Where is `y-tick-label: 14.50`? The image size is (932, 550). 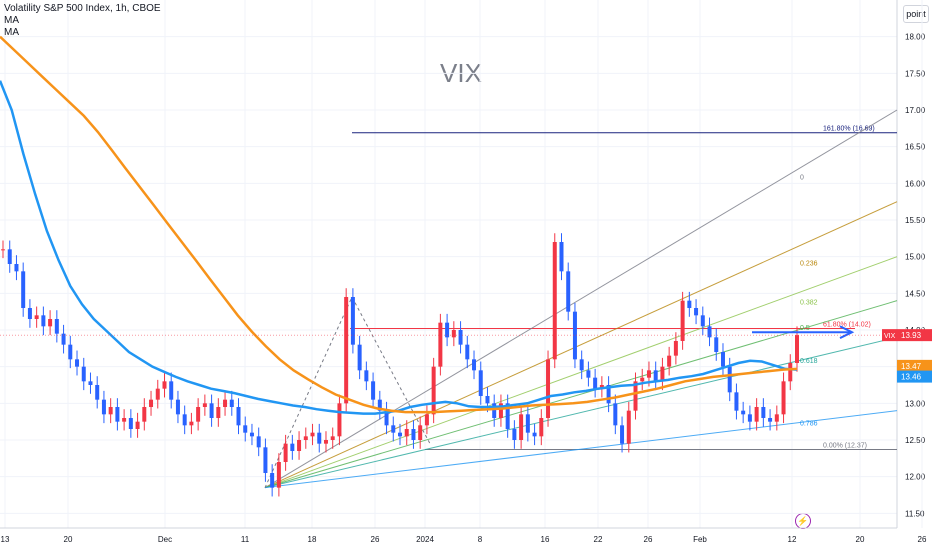
y-tick-label: 14.50 is located at coordinates (915, 293).